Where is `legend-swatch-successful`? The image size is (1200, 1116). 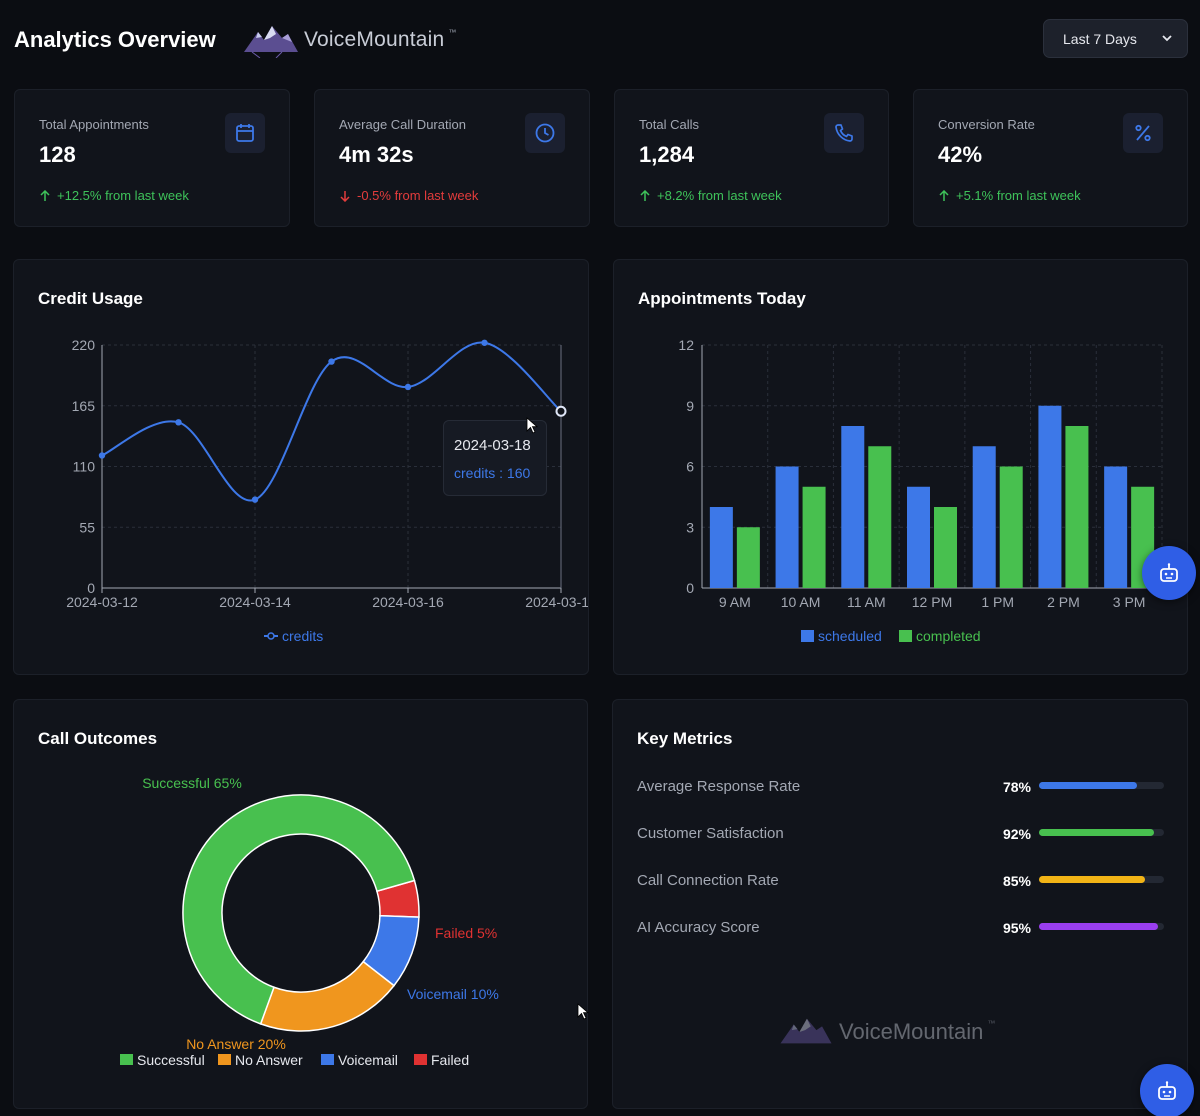
legend-swatch-successful is located at coordinates (126, 1059).